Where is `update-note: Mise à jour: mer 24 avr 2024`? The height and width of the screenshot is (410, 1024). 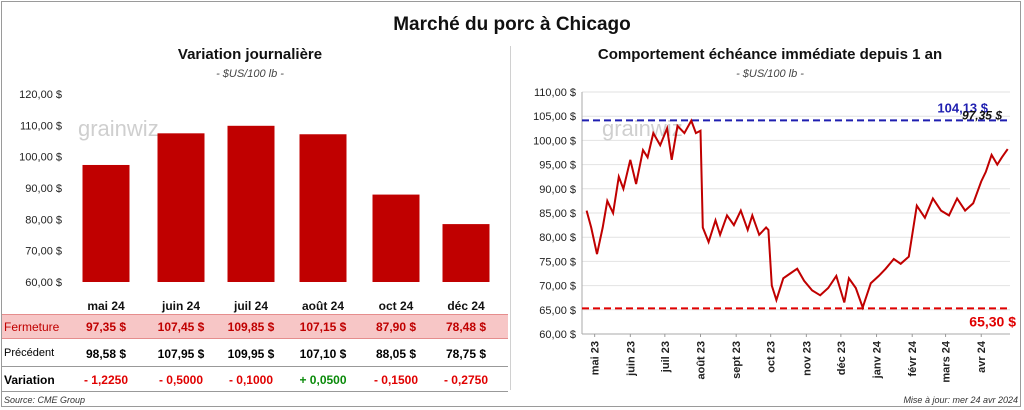
update-note: Mise à jour: mer 24 avr 2024 is located at coordinates (960, 400).